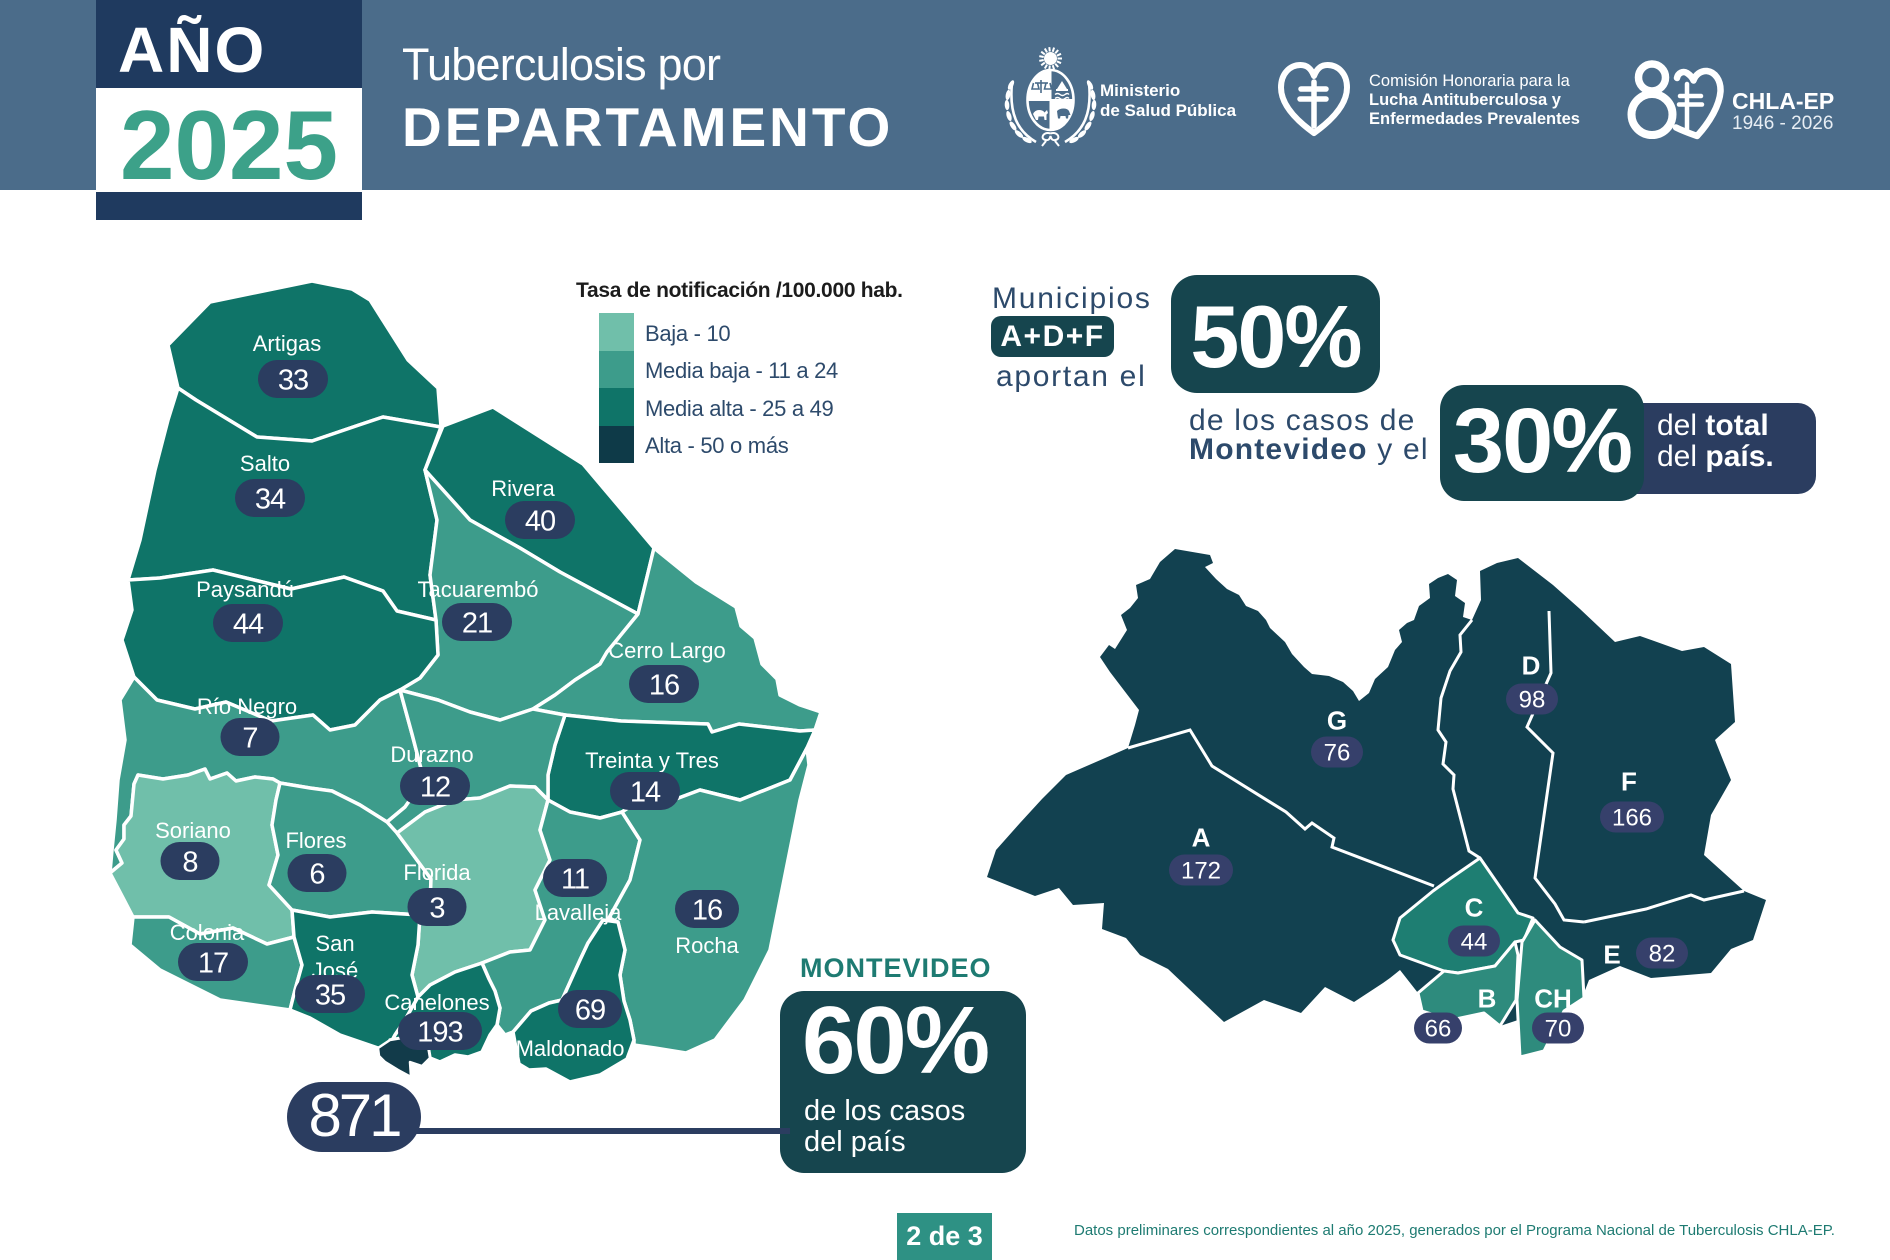 The image size is (1890, 1260). I want to click on svg-text: Río Negro, so click(247, 706).